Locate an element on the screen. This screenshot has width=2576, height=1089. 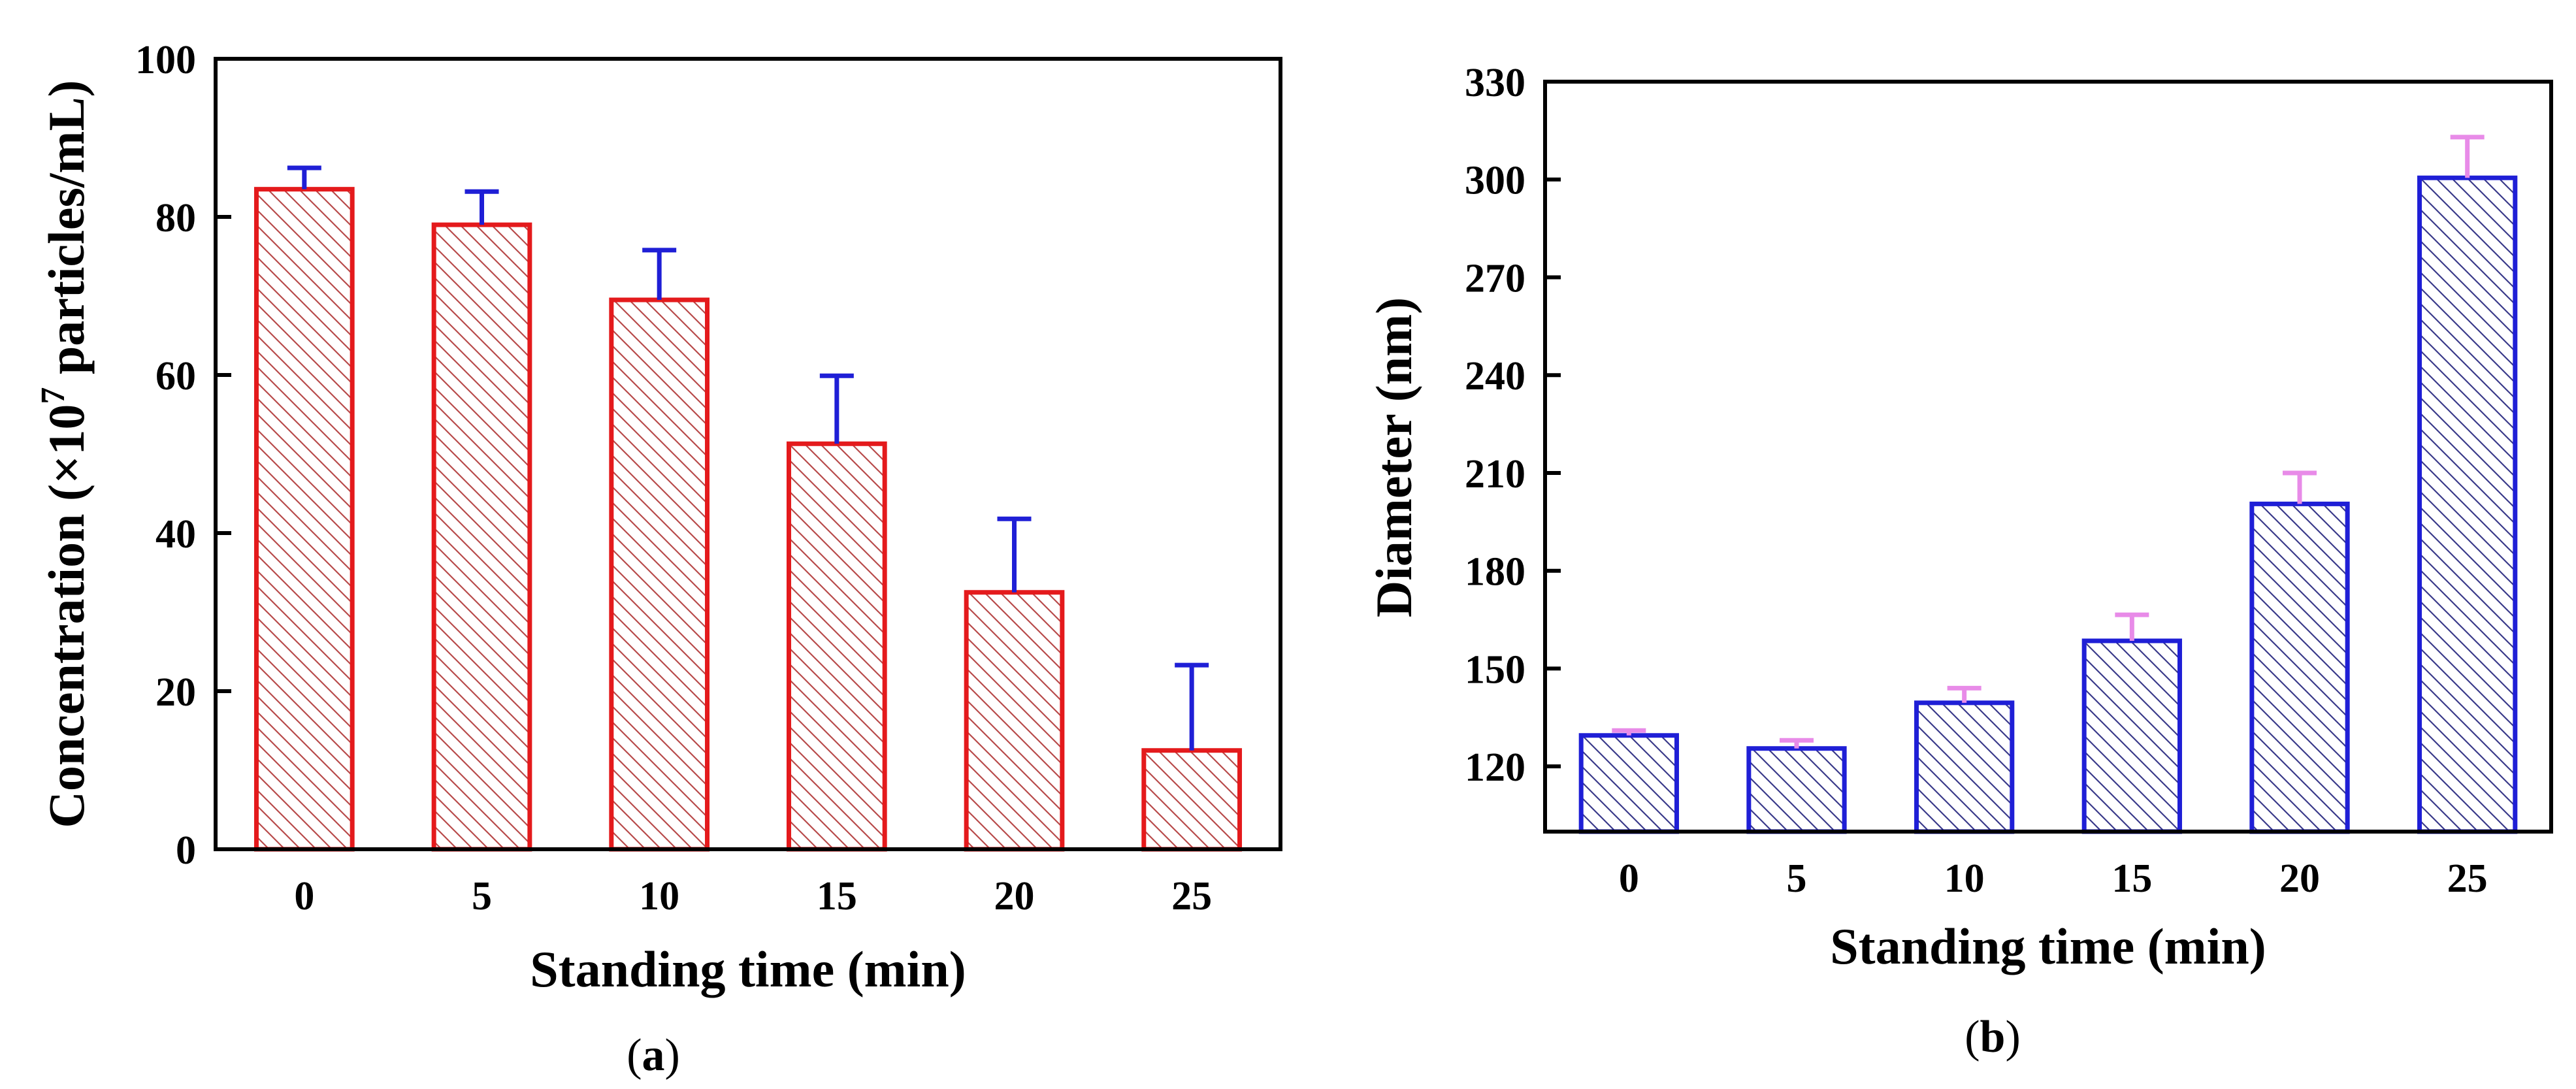
chart-b-x-tick-label: 10 is located at coordinates (1964, 879).